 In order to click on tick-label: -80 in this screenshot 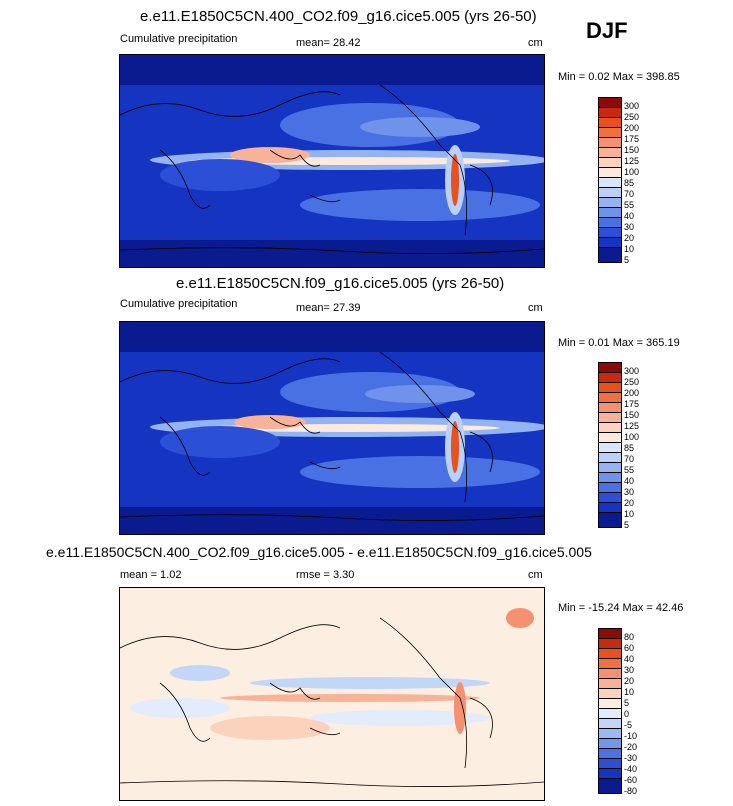, I will do `click(631, 791)`.